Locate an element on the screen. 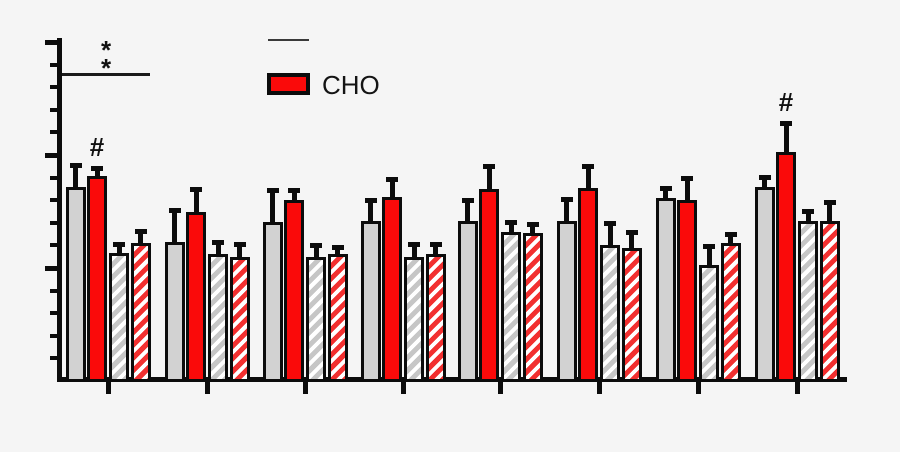  asterisk-annotation: * is located at coordinates (106, 50).